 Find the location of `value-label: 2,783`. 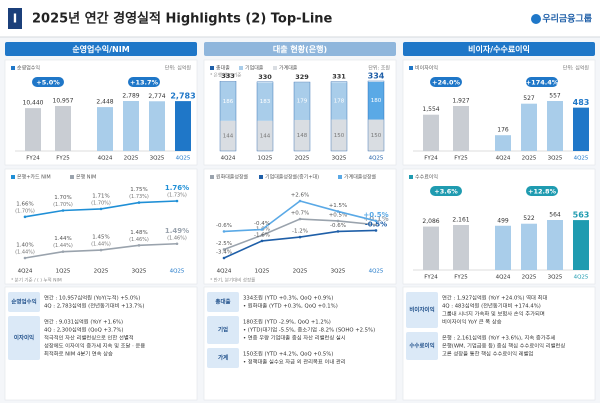

value-label: 2,783 is located at coordinates (182, 96).